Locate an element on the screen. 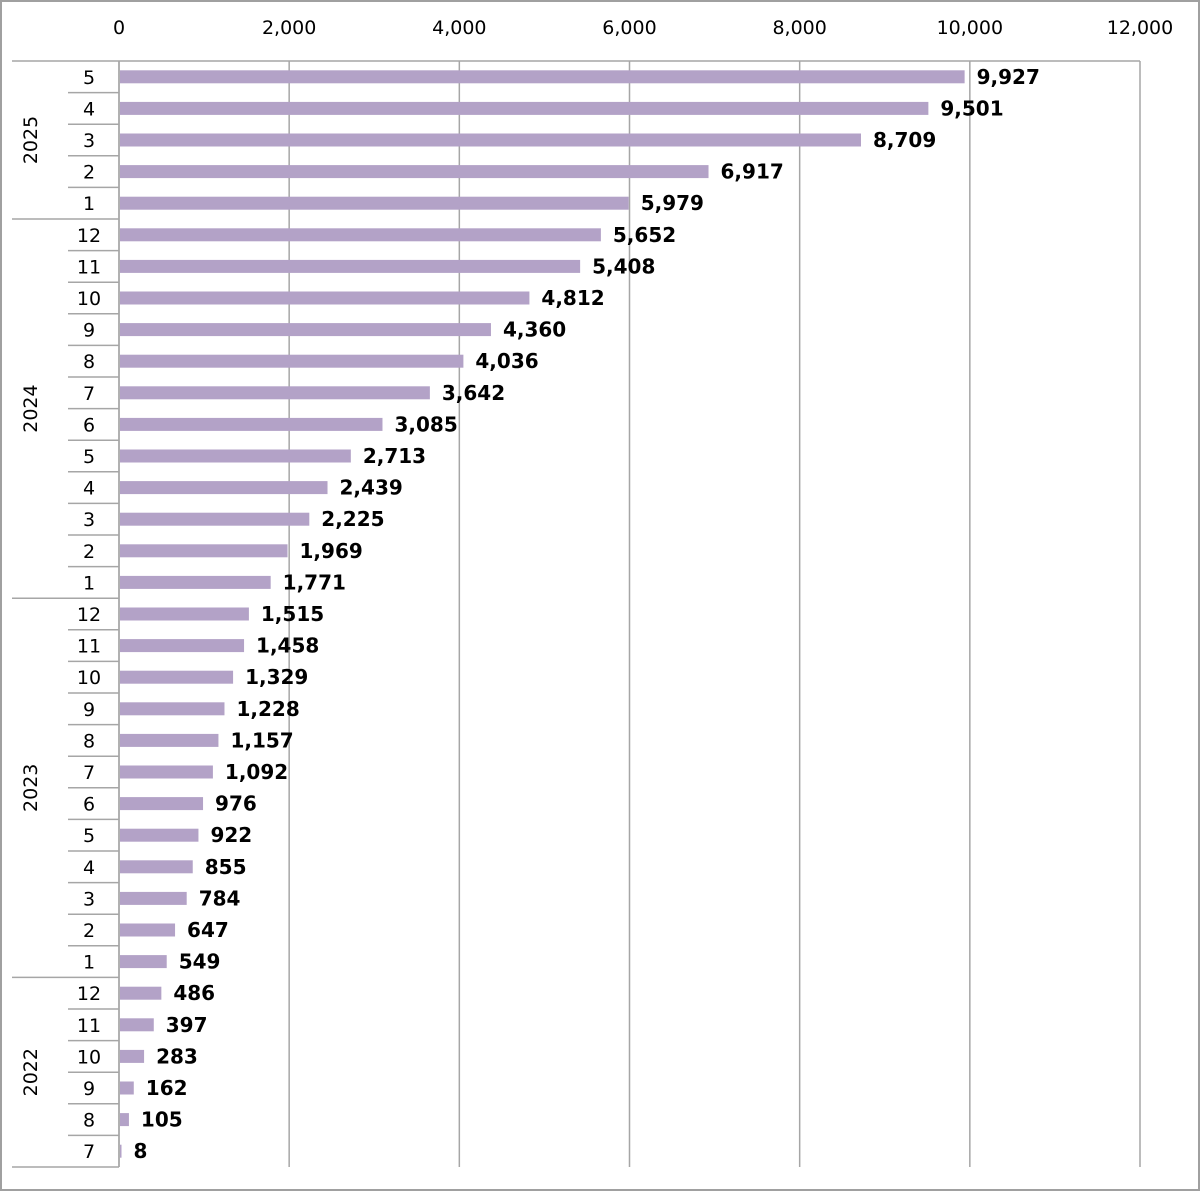 The height and width of the screenshot is (1191, 1200). x-axis-ticks: 0 2,000 4,000 6,000 8,000 10,000 12,000 is located at coordinates (643, 28).